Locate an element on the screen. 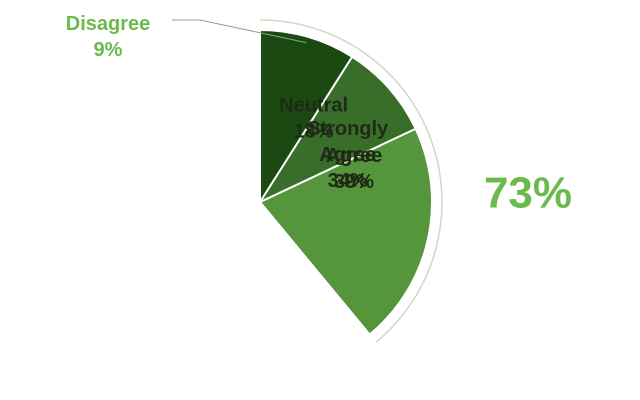  highlight-total-label: 73% is located at coordinates (528, 193).